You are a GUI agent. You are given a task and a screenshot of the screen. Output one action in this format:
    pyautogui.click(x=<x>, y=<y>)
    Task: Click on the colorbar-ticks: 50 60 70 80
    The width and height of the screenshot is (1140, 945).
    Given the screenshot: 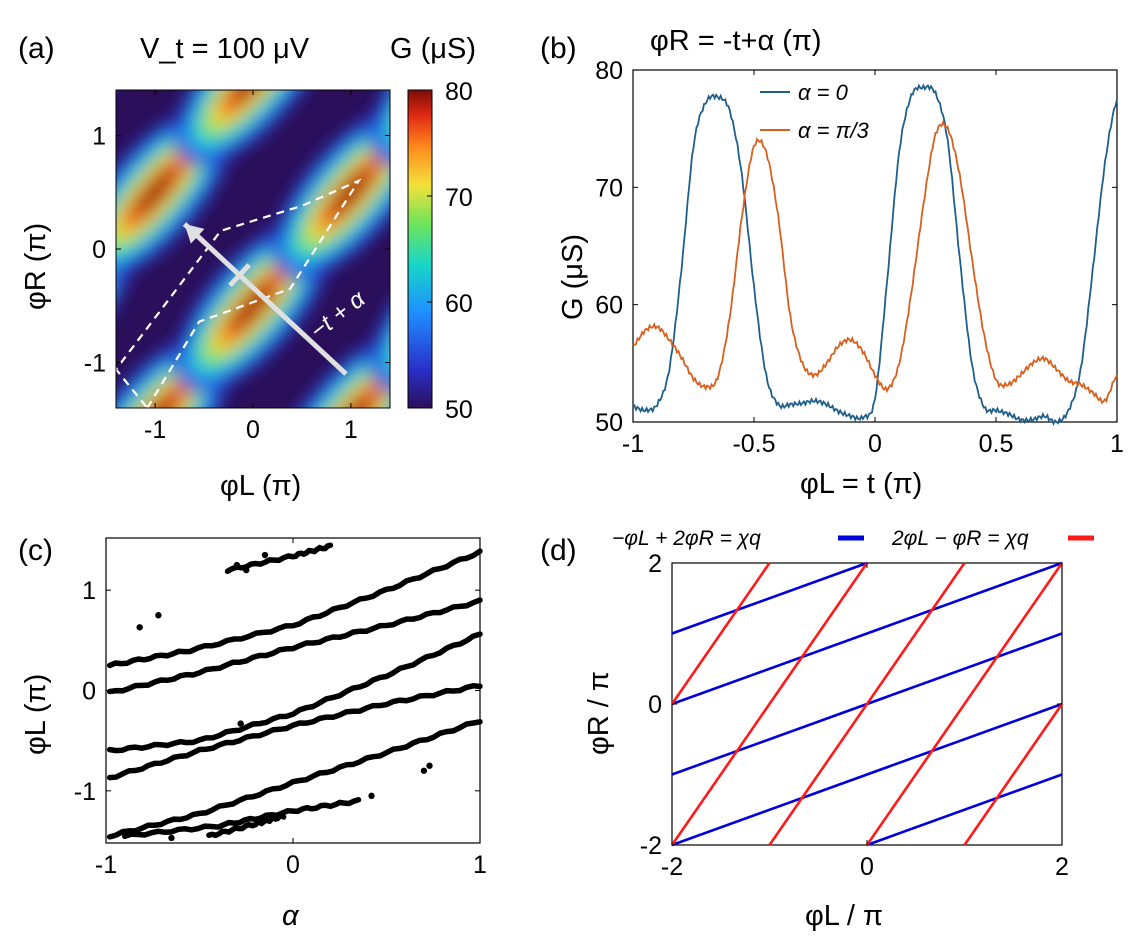 What is the action you would take?
    pyautogui.click(x=450, y=251)
    